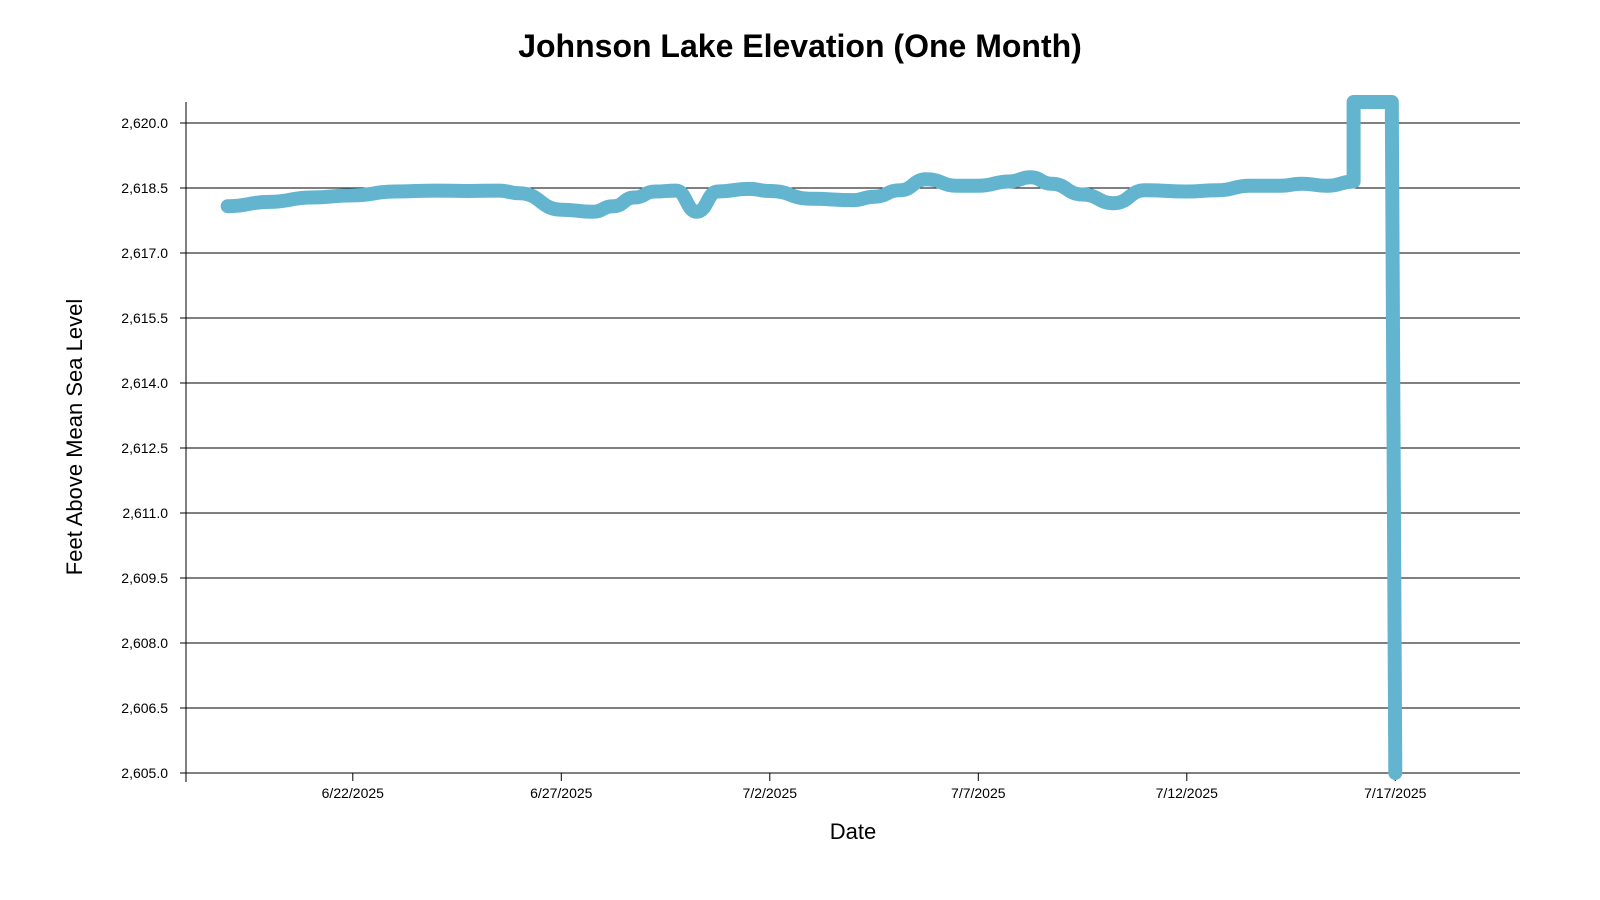 Image resolution: width=1600 pixels, height=900 pixels. I want to click on y-axis-title: Feet Above Mean Sea Level, so click(74, 437).